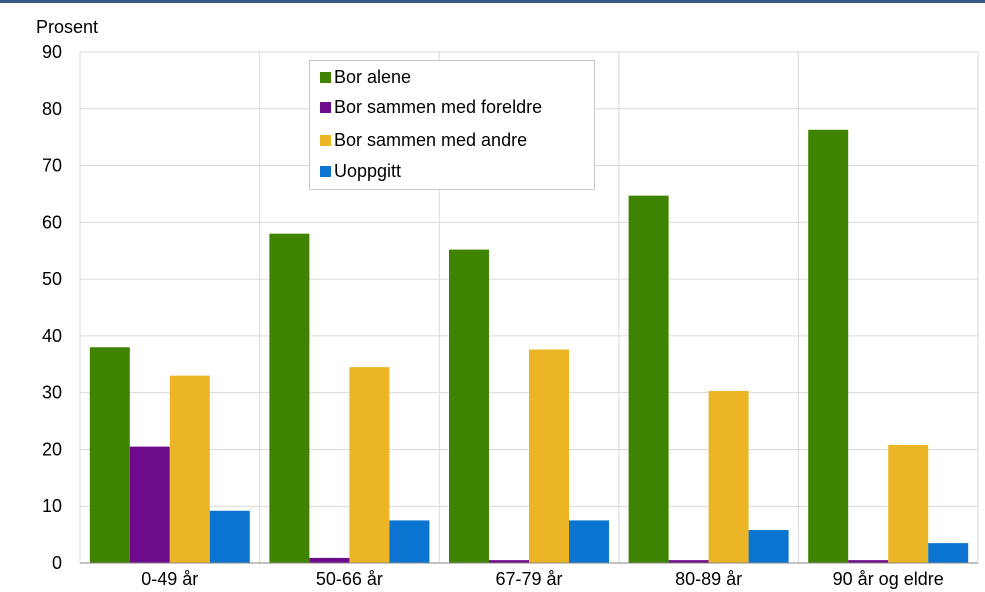 This screenshot has width=985, height=592. What do you see at coordinates (169, 579) in the screenshot?
I see `x-tick-label: 0-49 år` at bounding box center [169, 579].